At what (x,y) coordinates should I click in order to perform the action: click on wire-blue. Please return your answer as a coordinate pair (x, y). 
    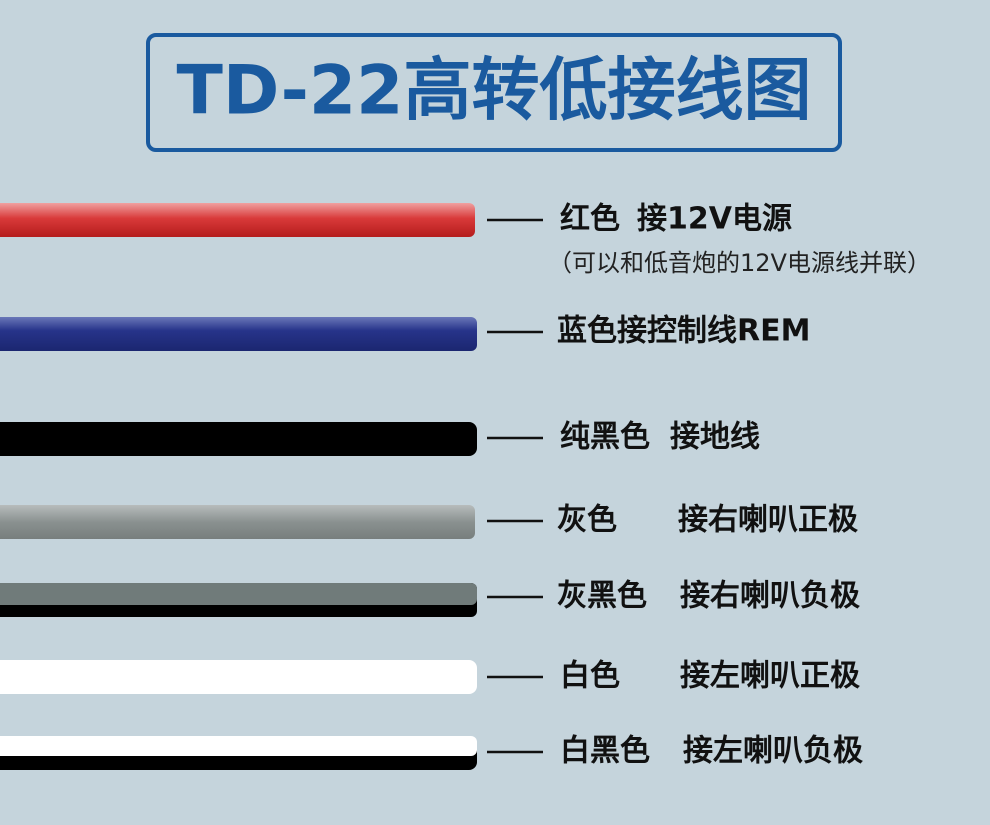
    Looking at the image, I should click on (238, 334).